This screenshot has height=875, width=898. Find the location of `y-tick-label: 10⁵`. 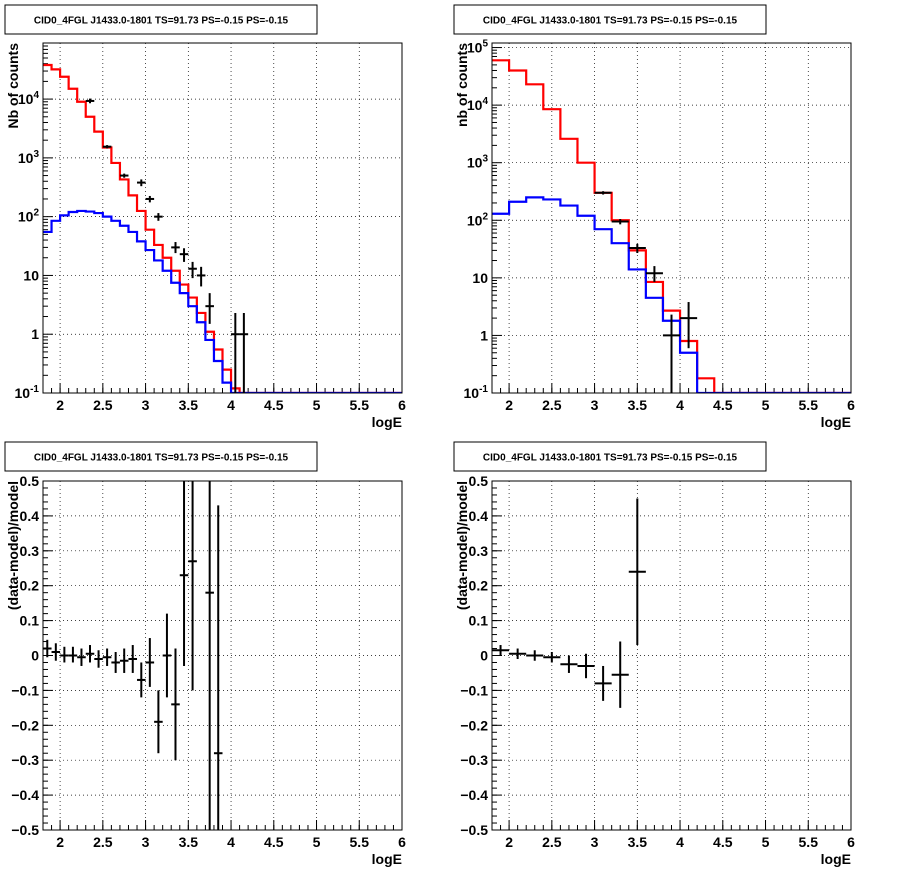

y-tick-label: 10⁵ is located at coordinates (478, 47).